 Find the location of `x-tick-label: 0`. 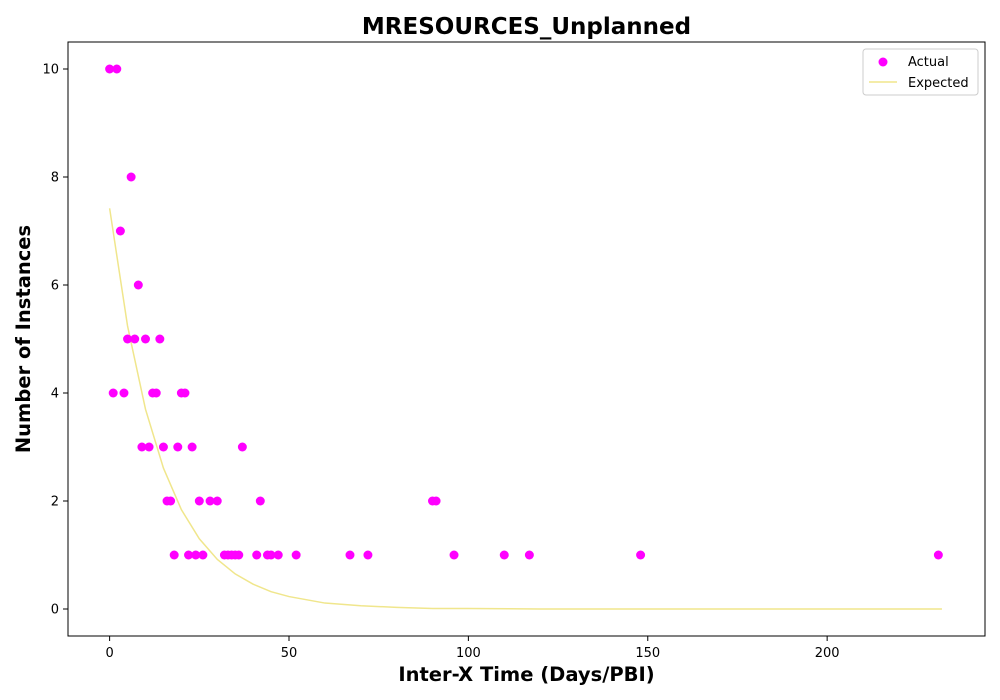

x-tick-label: 0 is located at coordinates (109, 653).